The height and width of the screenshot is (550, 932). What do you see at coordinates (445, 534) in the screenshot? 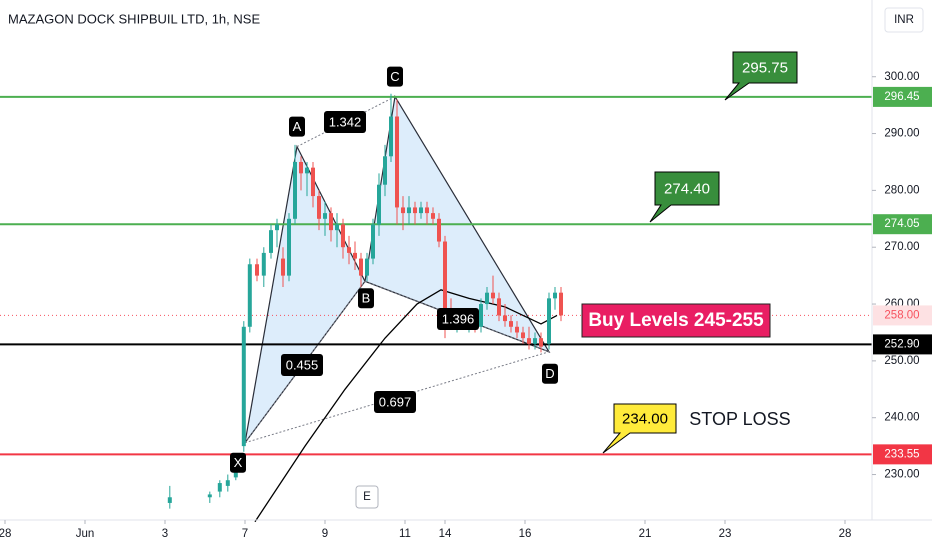
I see `x-tick-label: 14` at bounding box center [445, 534].